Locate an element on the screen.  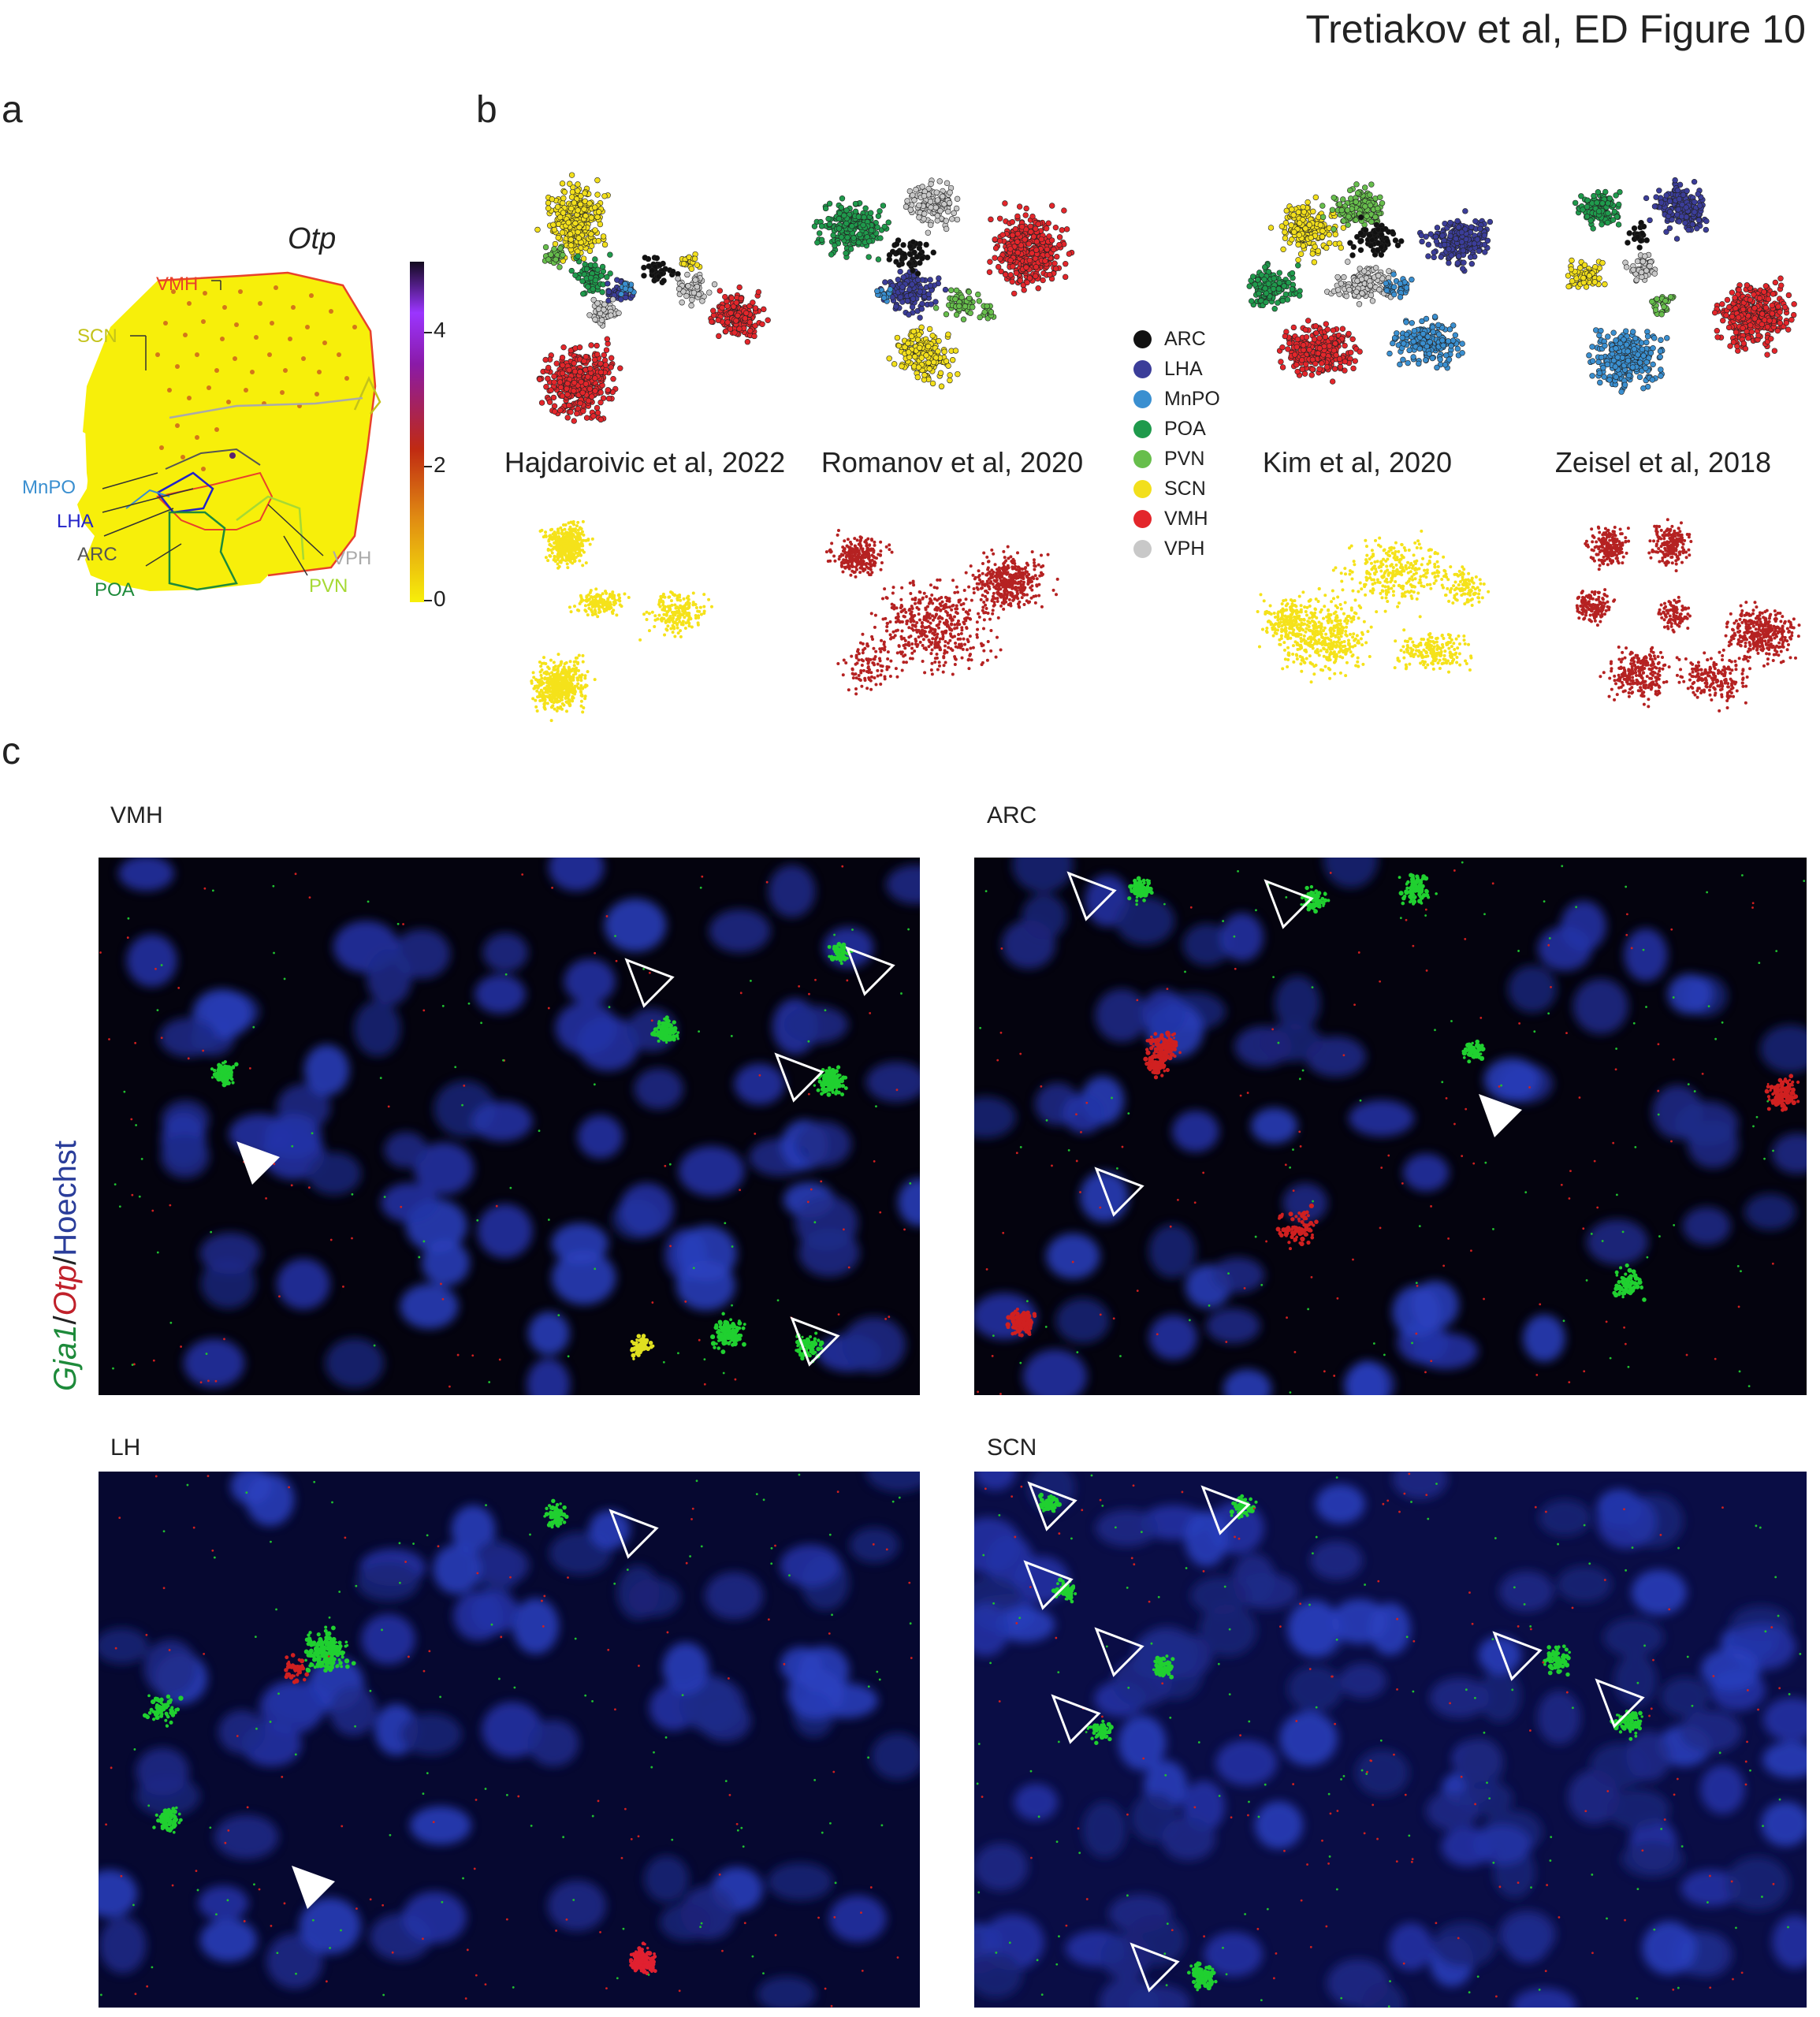
panel-c-letter: c is located at coordinates (11, 751).